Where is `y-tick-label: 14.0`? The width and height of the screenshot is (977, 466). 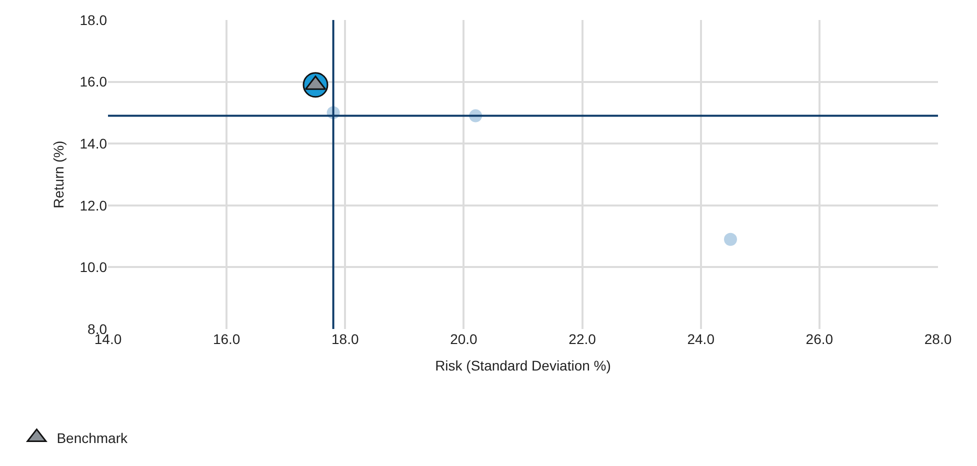 y-tick-label: 14.0 is located at coordinates (94, 144).